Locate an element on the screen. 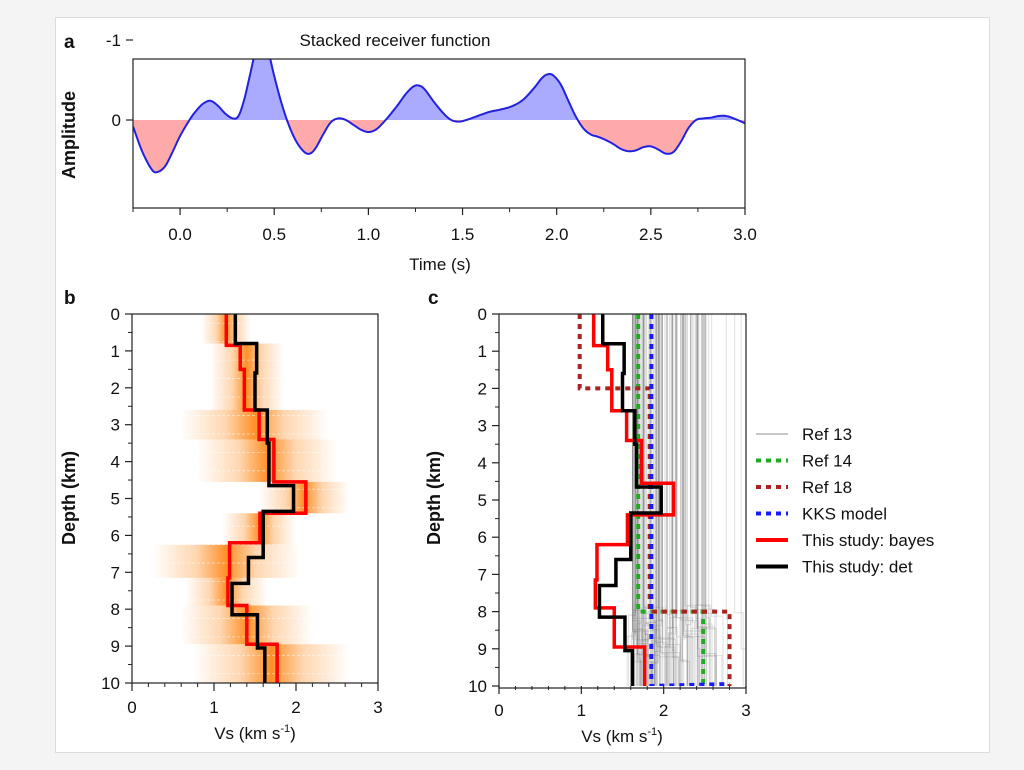 Image resolution: width=1024 pixels, height=770 pixels. panel-a-title: Stacked receiver function is located at coordinates (395, 40).